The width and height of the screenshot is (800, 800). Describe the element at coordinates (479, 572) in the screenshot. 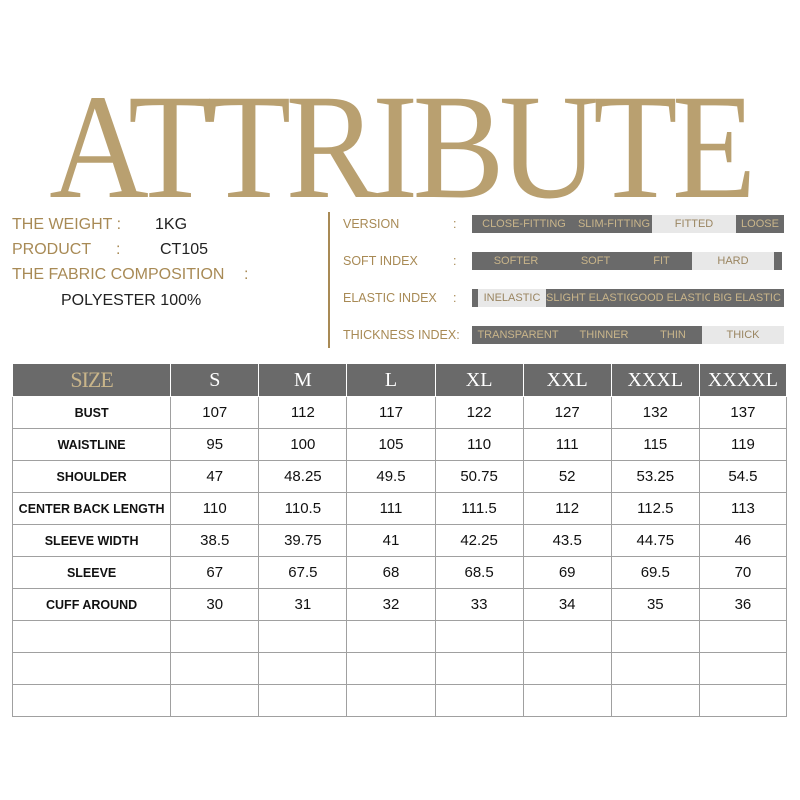

I see `table-cell: 68.5` at that location.